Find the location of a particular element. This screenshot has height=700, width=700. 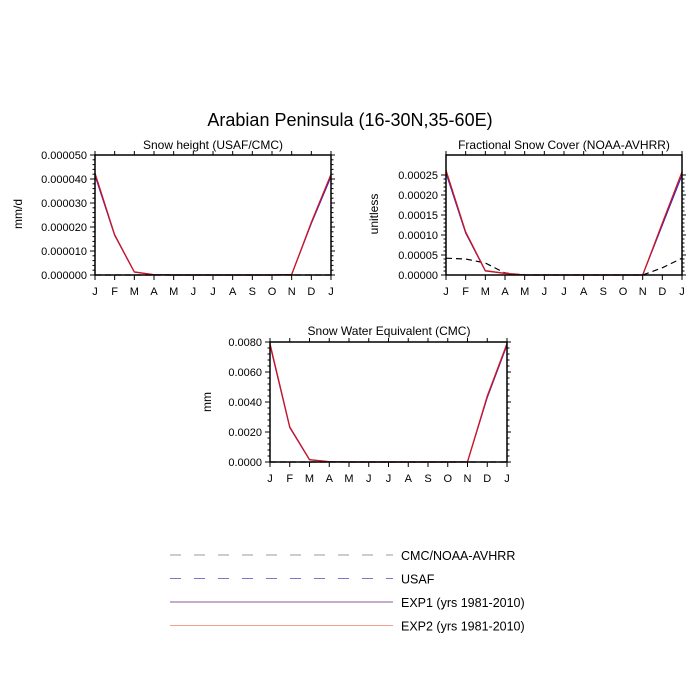

y-tick-label: 0.000030 is located at coordinates (64, 204).